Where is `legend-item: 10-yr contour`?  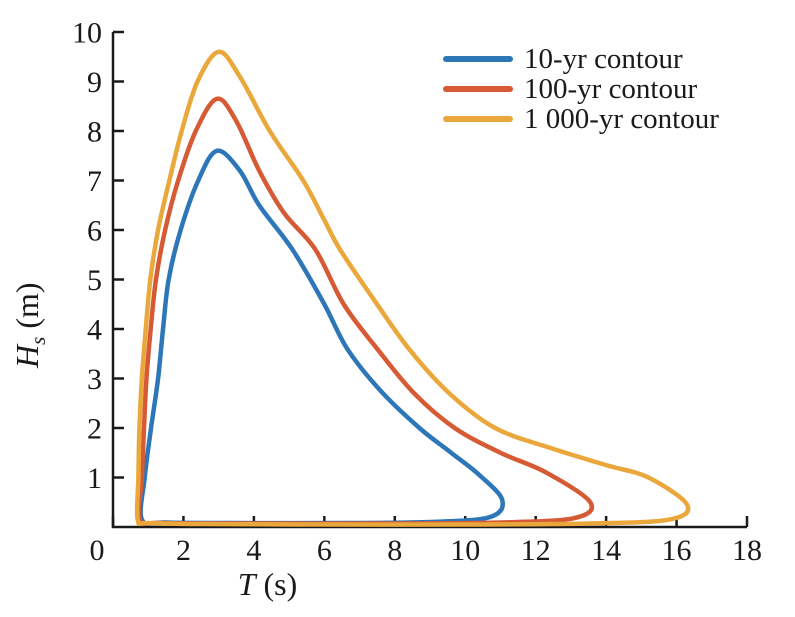 legend-item: 10-yr contour is located at coordinates (581, 59).